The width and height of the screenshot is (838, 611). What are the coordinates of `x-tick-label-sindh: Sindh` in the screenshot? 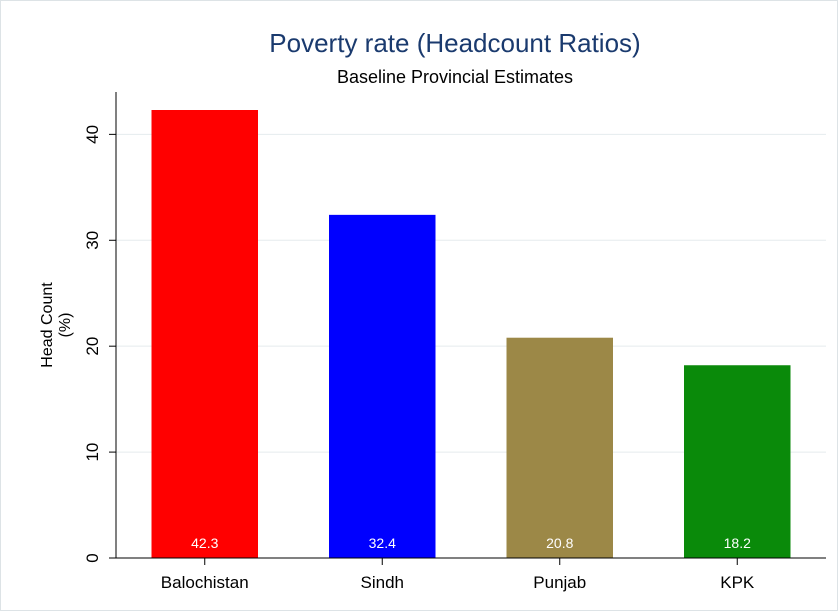 It's located at (382, 582).